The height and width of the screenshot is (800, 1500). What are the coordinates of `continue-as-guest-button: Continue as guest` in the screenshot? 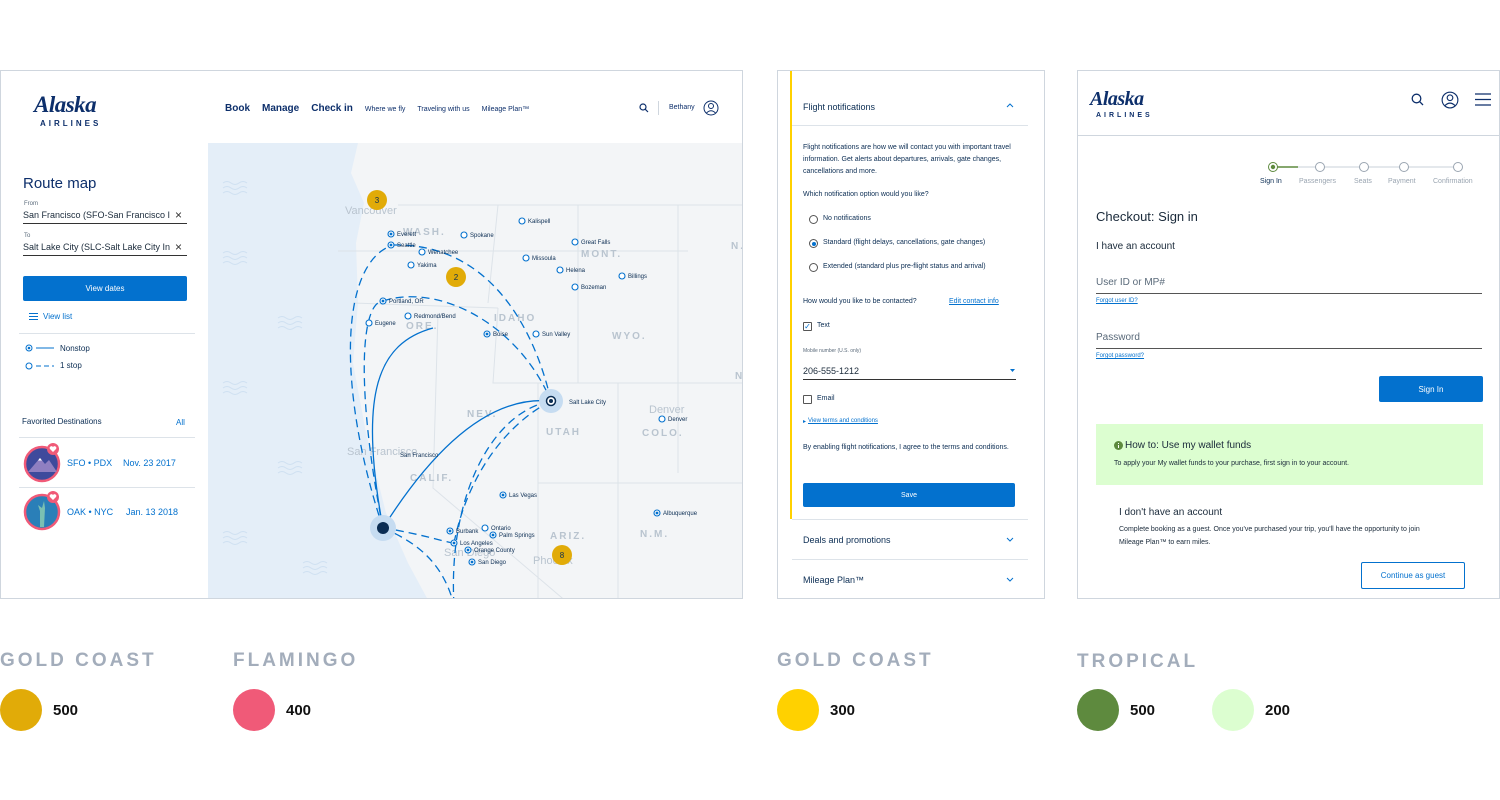 It's located at (1413, 575).